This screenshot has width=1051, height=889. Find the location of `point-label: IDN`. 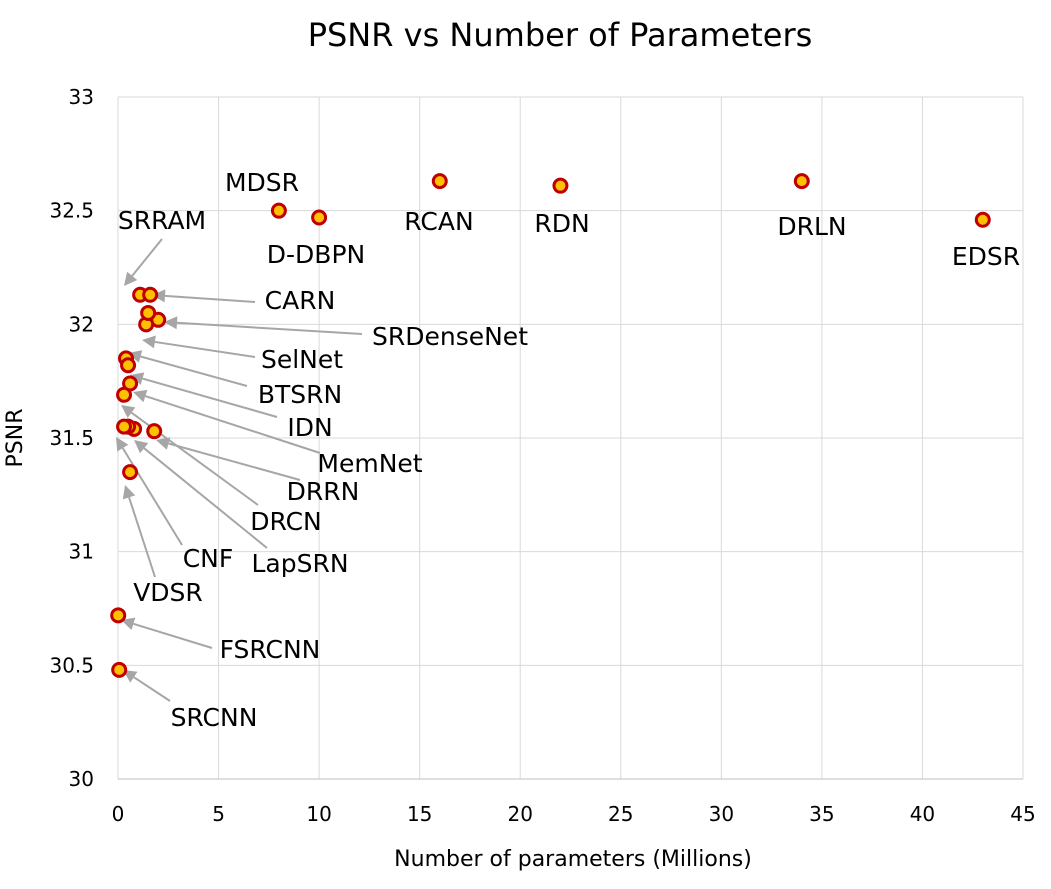

point-label: IDN is located at coordinates (309, 427).